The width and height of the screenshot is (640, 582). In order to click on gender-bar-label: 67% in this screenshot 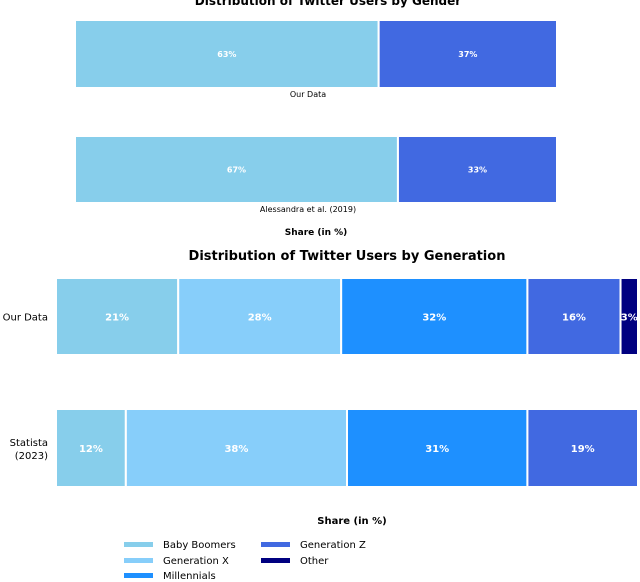, I will do `click(236, 170)`.